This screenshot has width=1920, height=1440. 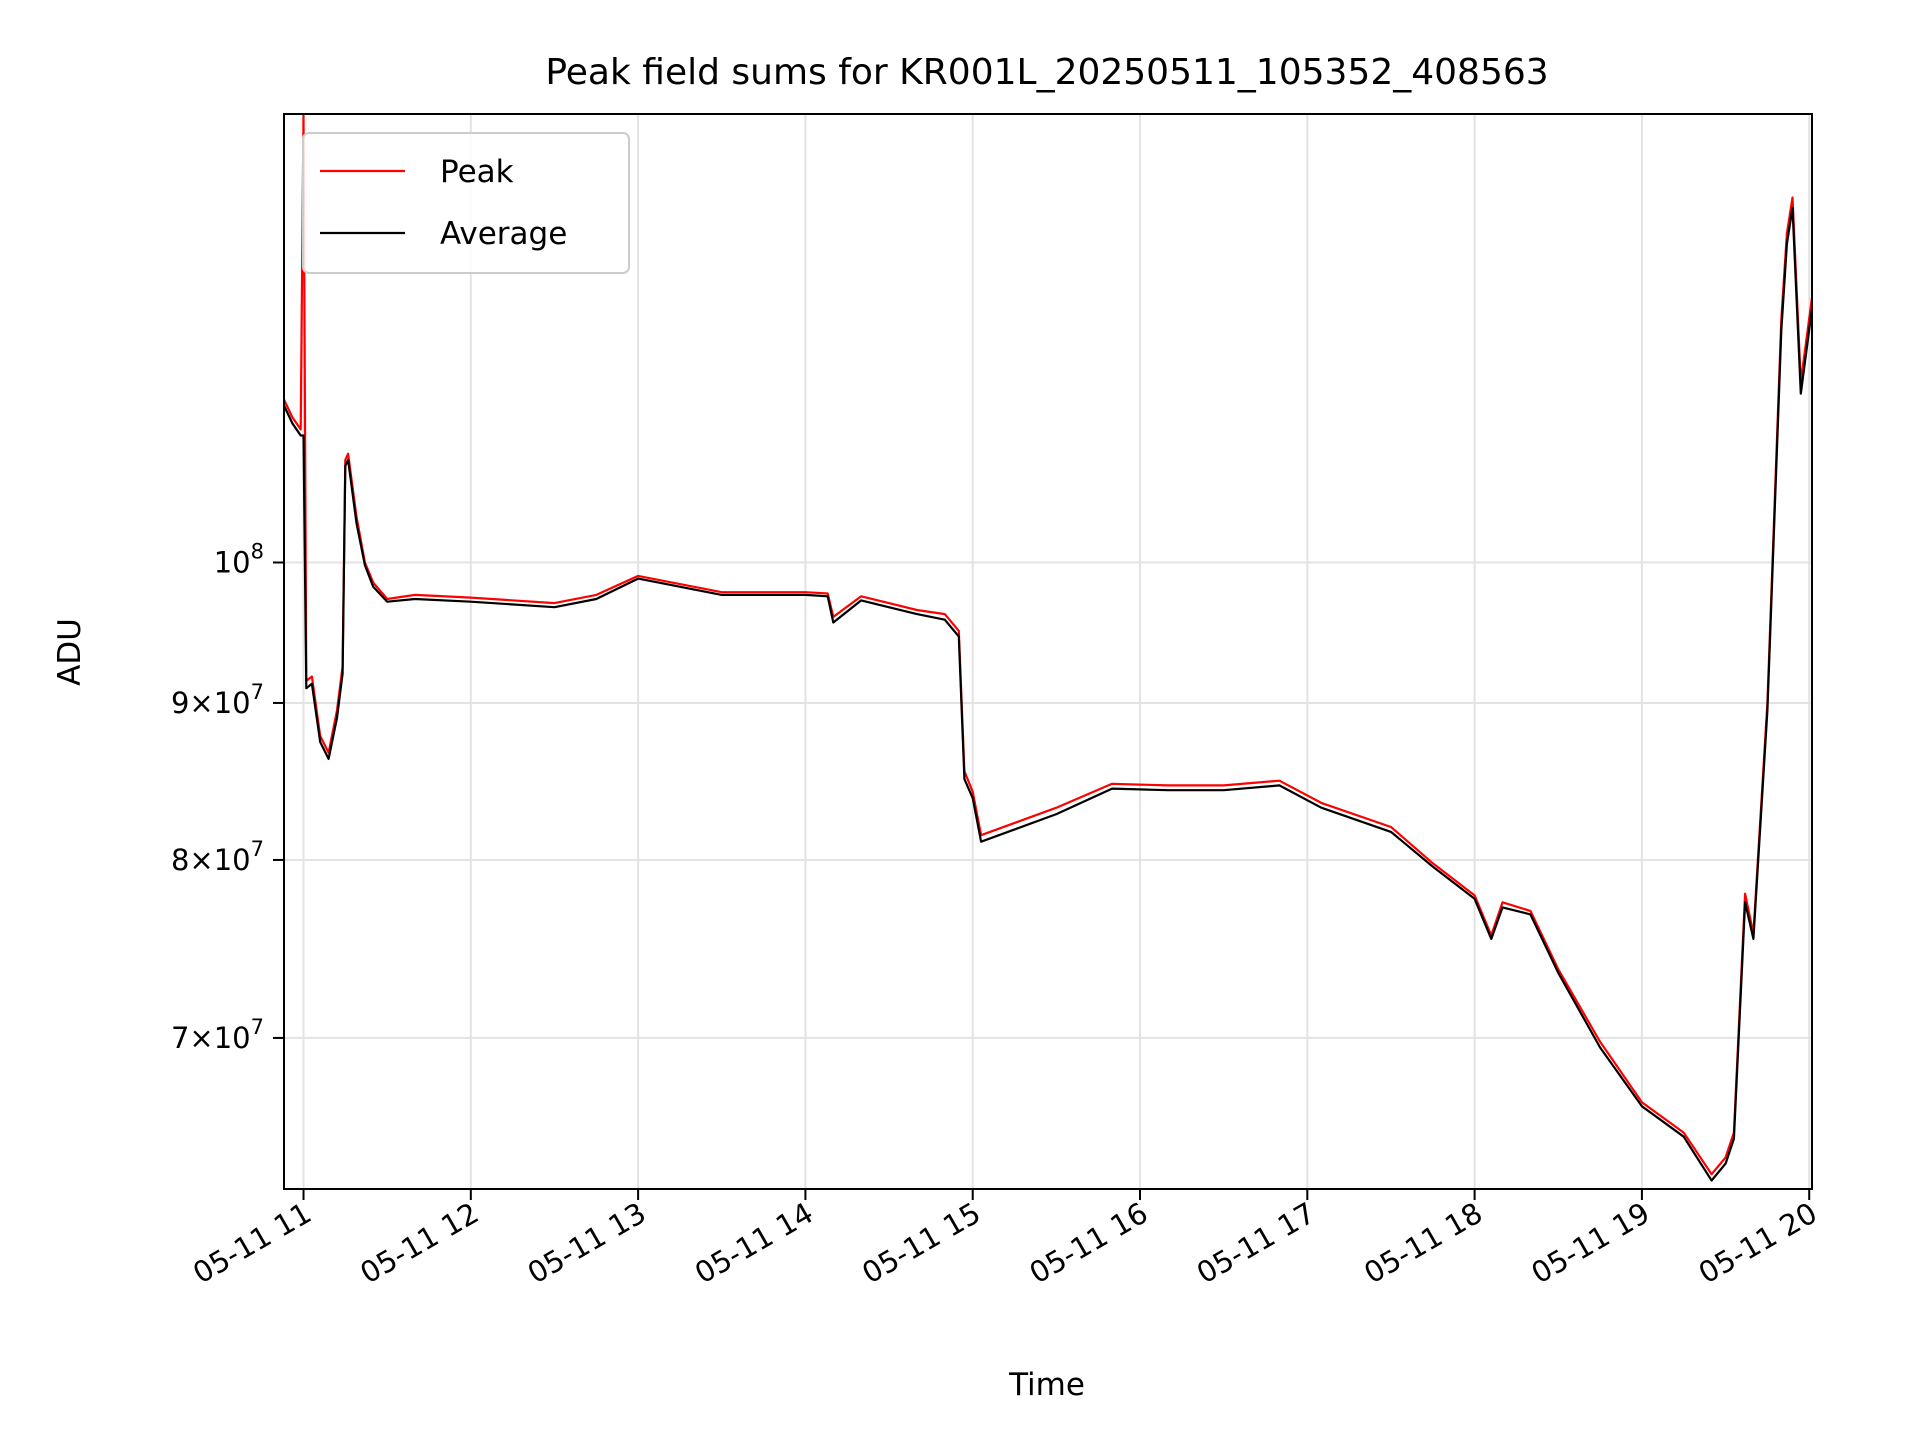 What do you see at coordinates (217, 1035) in the screenshot?
I see `y-tick-label: 7×107` at bounding box center [217, 1035].